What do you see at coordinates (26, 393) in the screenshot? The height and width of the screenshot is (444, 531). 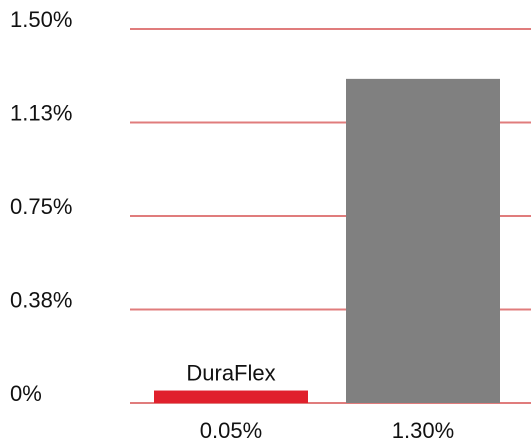 I see `y-tick-label: 0%` at bounding box center [26, 393].